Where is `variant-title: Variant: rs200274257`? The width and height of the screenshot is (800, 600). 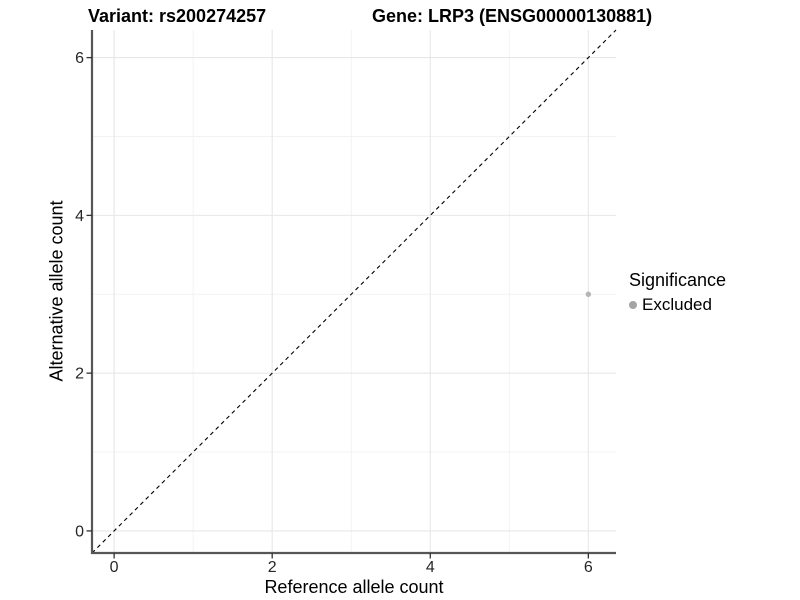 variant-title: Variant: rs200274257 is located at coordinates (177, 16).